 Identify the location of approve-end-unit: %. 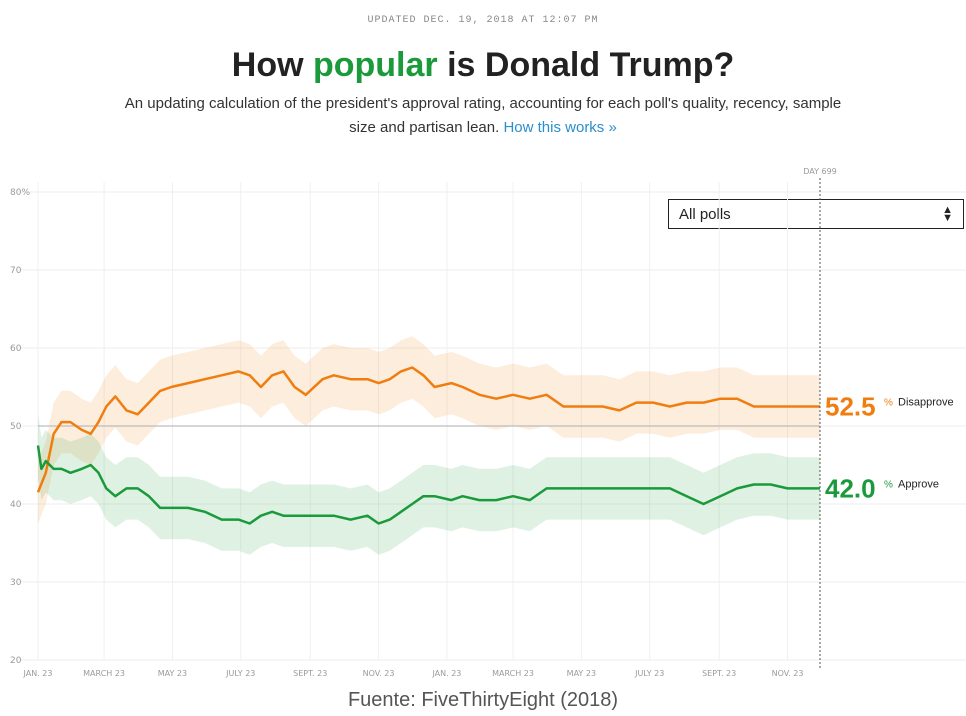
(888, 484).